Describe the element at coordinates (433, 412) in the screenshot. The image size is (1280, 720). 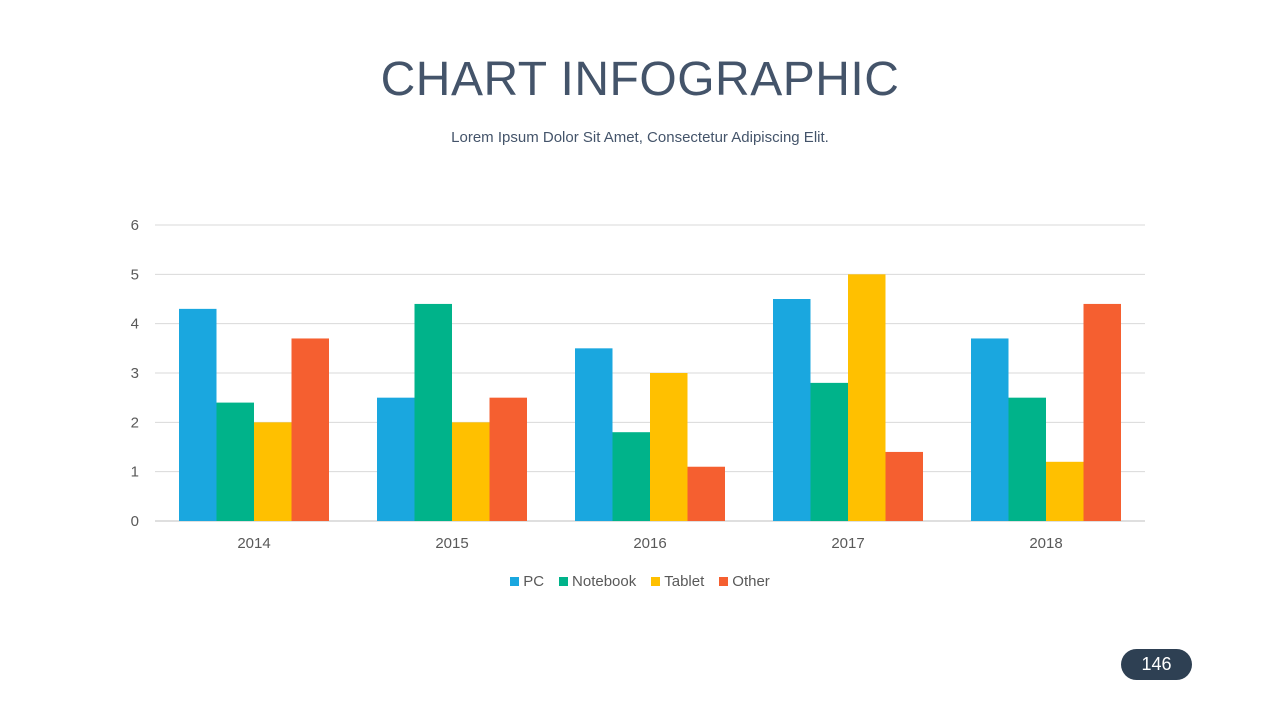
I see `bar-notebook-2015` at that location.